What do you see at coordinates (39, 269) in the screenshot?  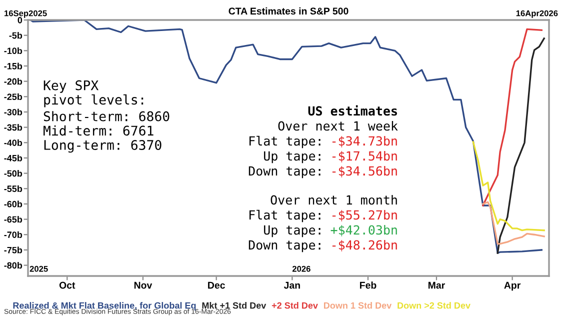 I see `annotation: 2025` at bounding box center [39, 269].